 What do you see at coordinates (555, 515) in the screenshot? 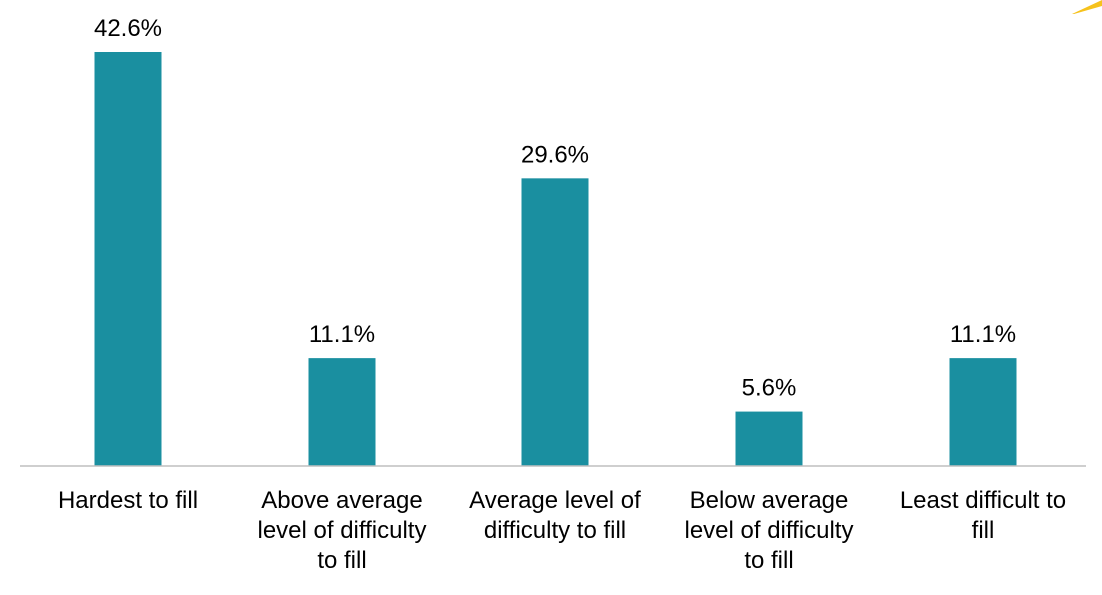
I see `category-label-2: Average level of difficulty to fill` at bounding box center [555, 515].